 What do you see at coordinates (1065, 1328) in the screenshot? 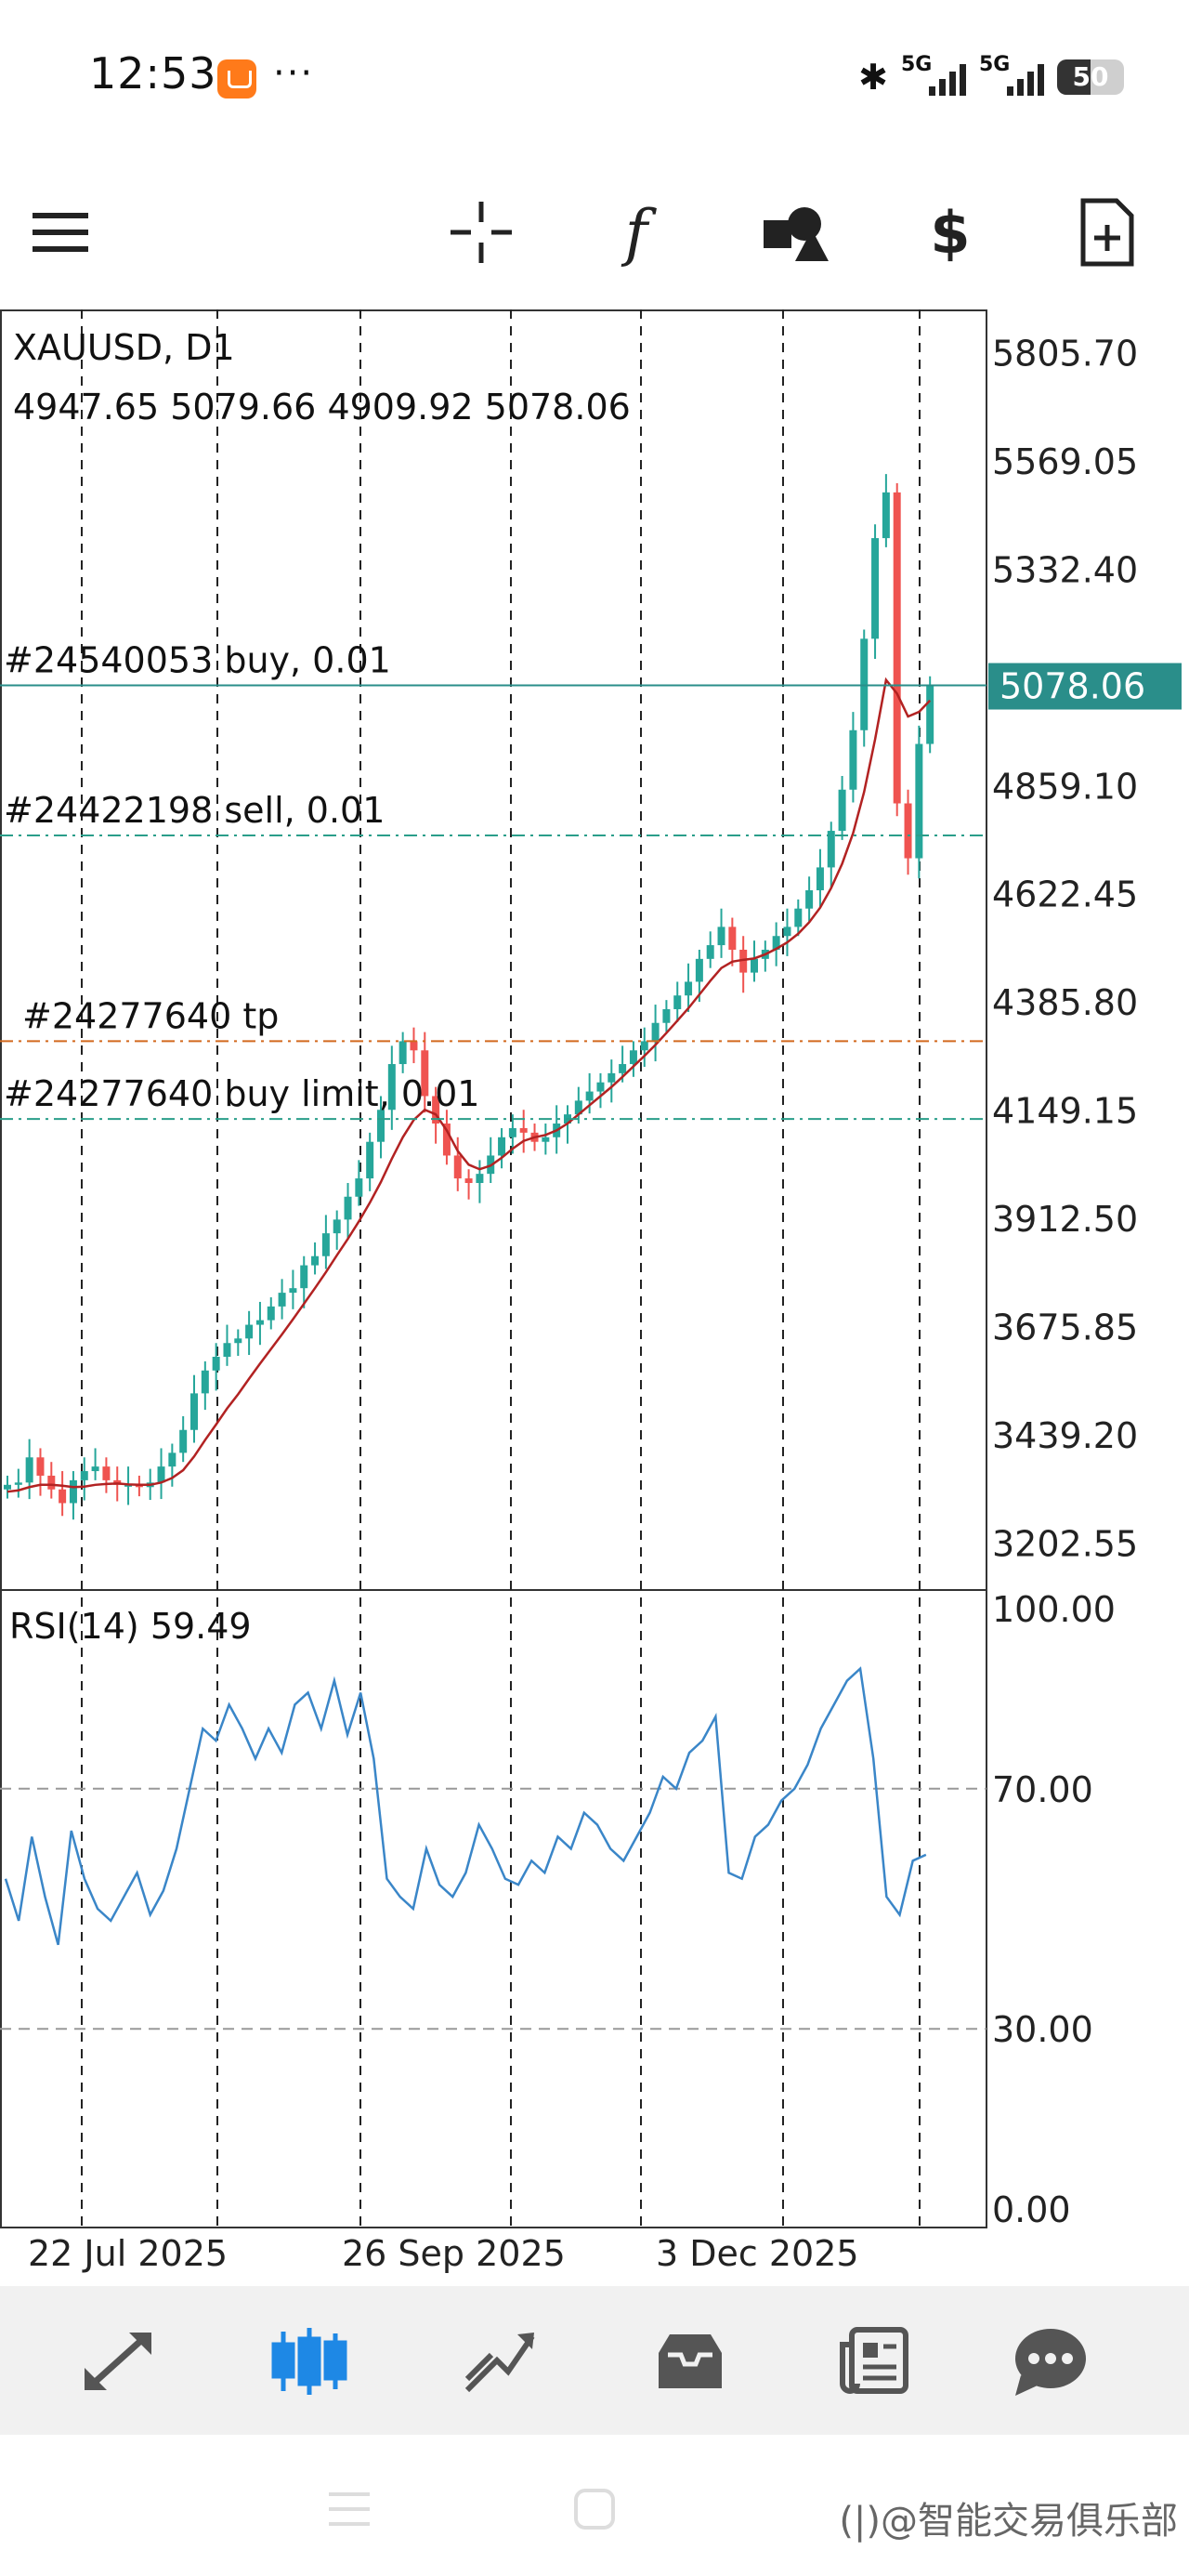
I see `price-tick-label: 3675.85` at bounding box center [1065, 1328].